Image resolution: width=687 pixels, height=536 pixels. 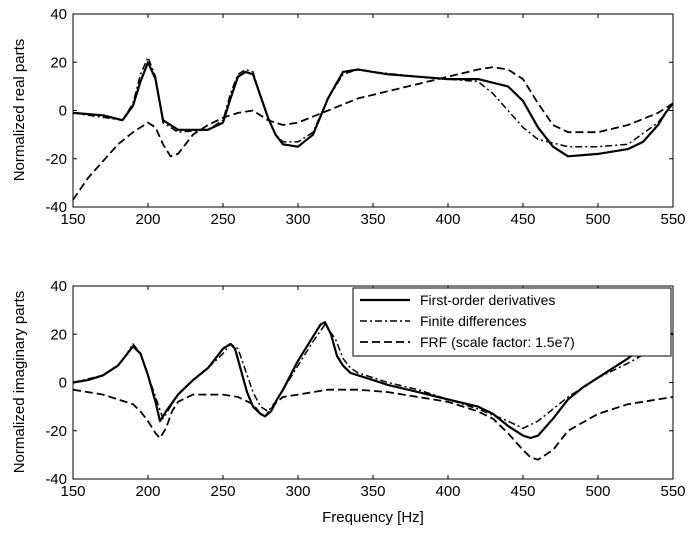 What do you see at coordinates (497, 342) in the screenshot?
I see `legend-label-frf: FRF (scale factor: 1.5e7)` at bounding box center [497, 342].